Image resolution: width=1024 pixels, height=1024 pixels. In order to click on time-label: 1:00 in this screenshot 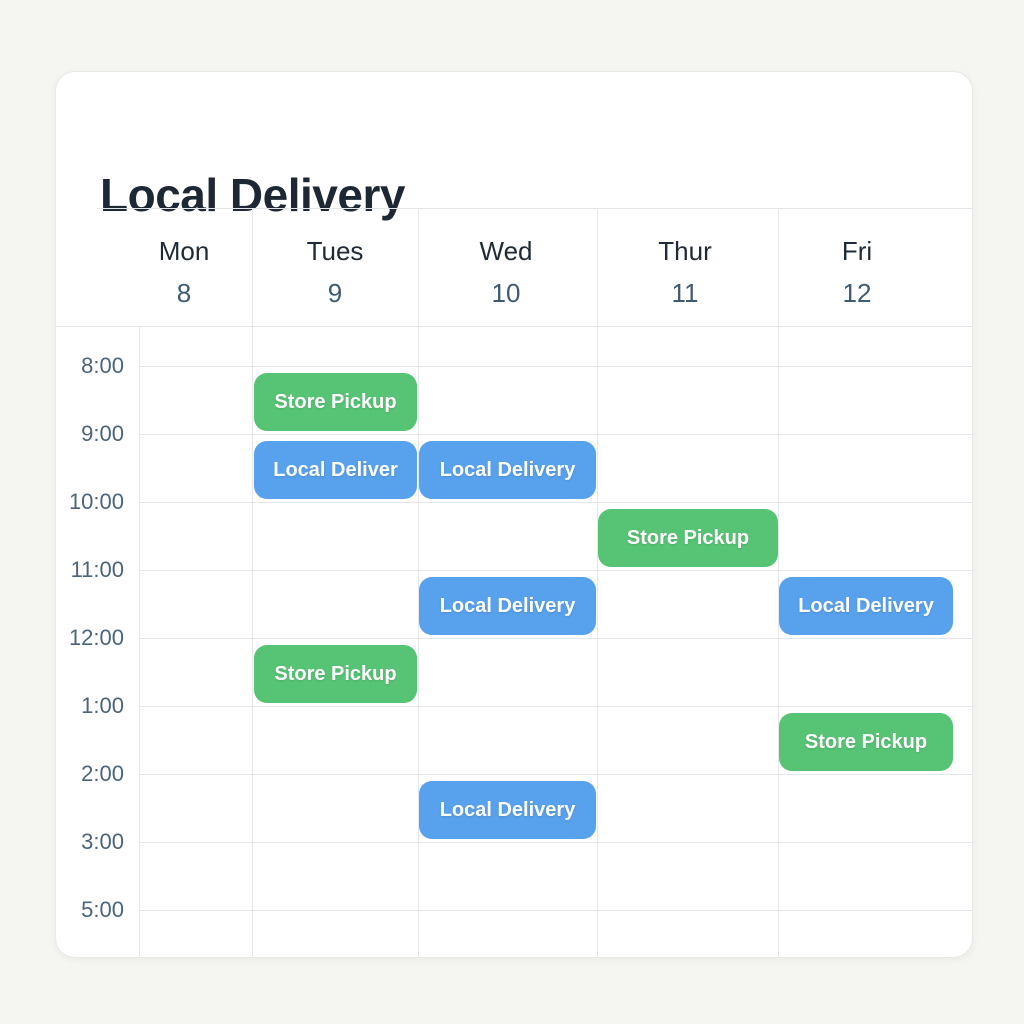, I will do `click(102, 705)`.